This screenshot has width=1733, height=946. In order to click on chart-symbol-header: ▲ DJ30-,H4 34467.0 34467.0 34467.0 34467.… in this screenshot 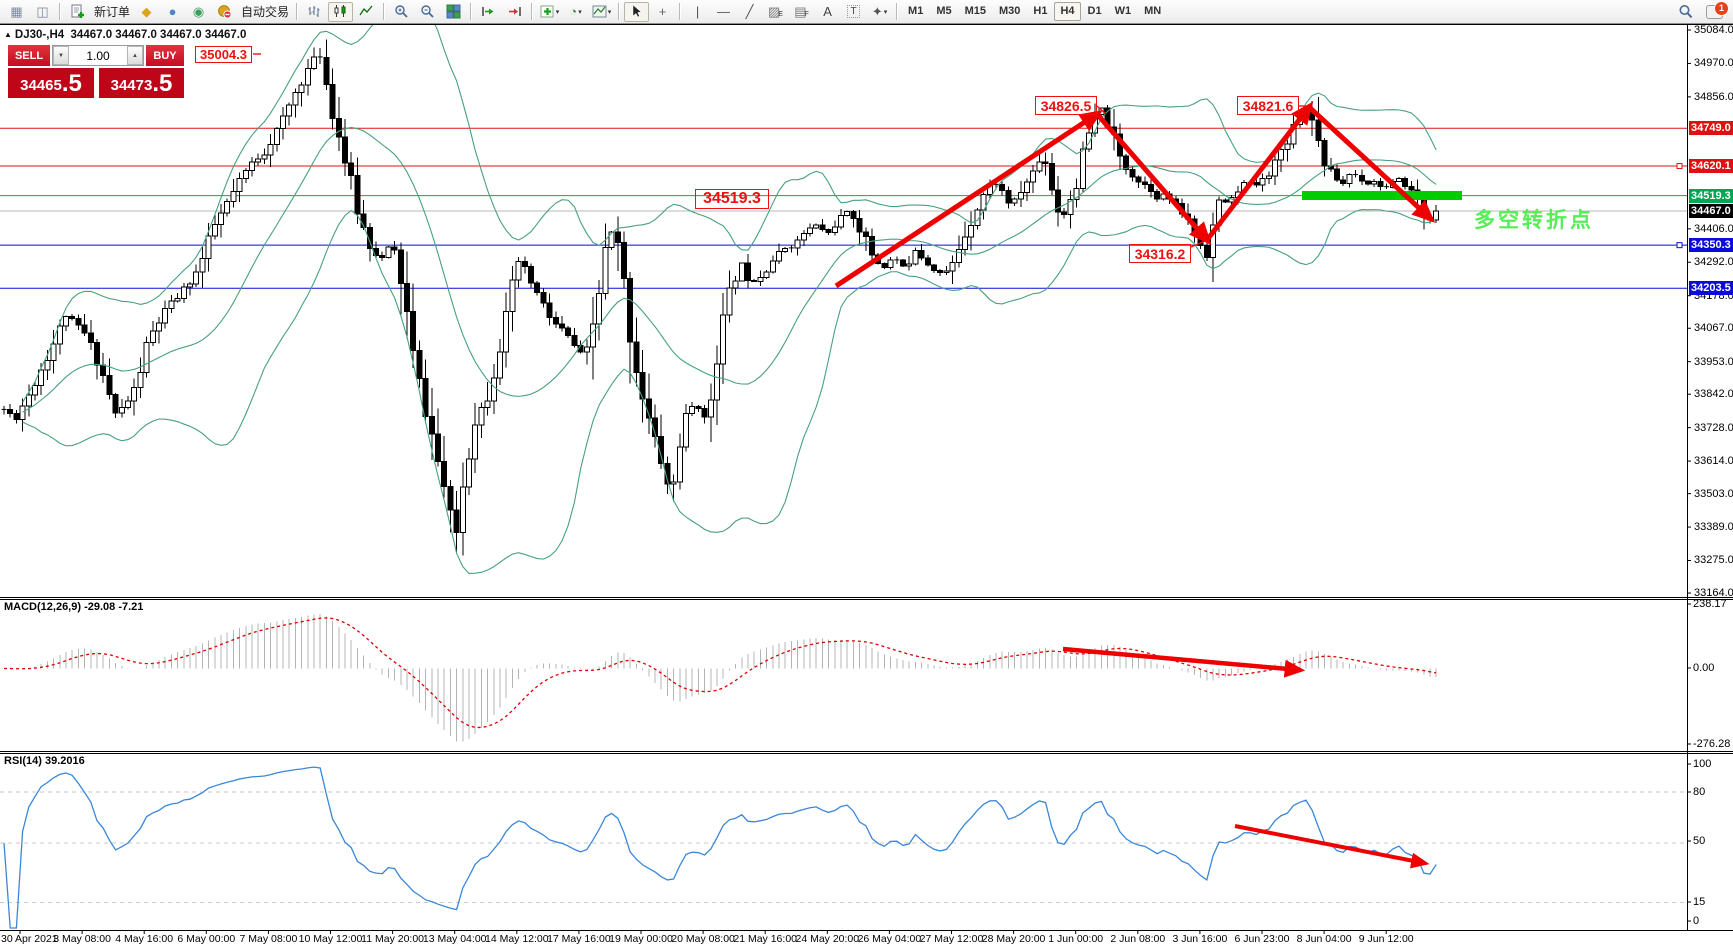, I will do `click(125, 35)`.